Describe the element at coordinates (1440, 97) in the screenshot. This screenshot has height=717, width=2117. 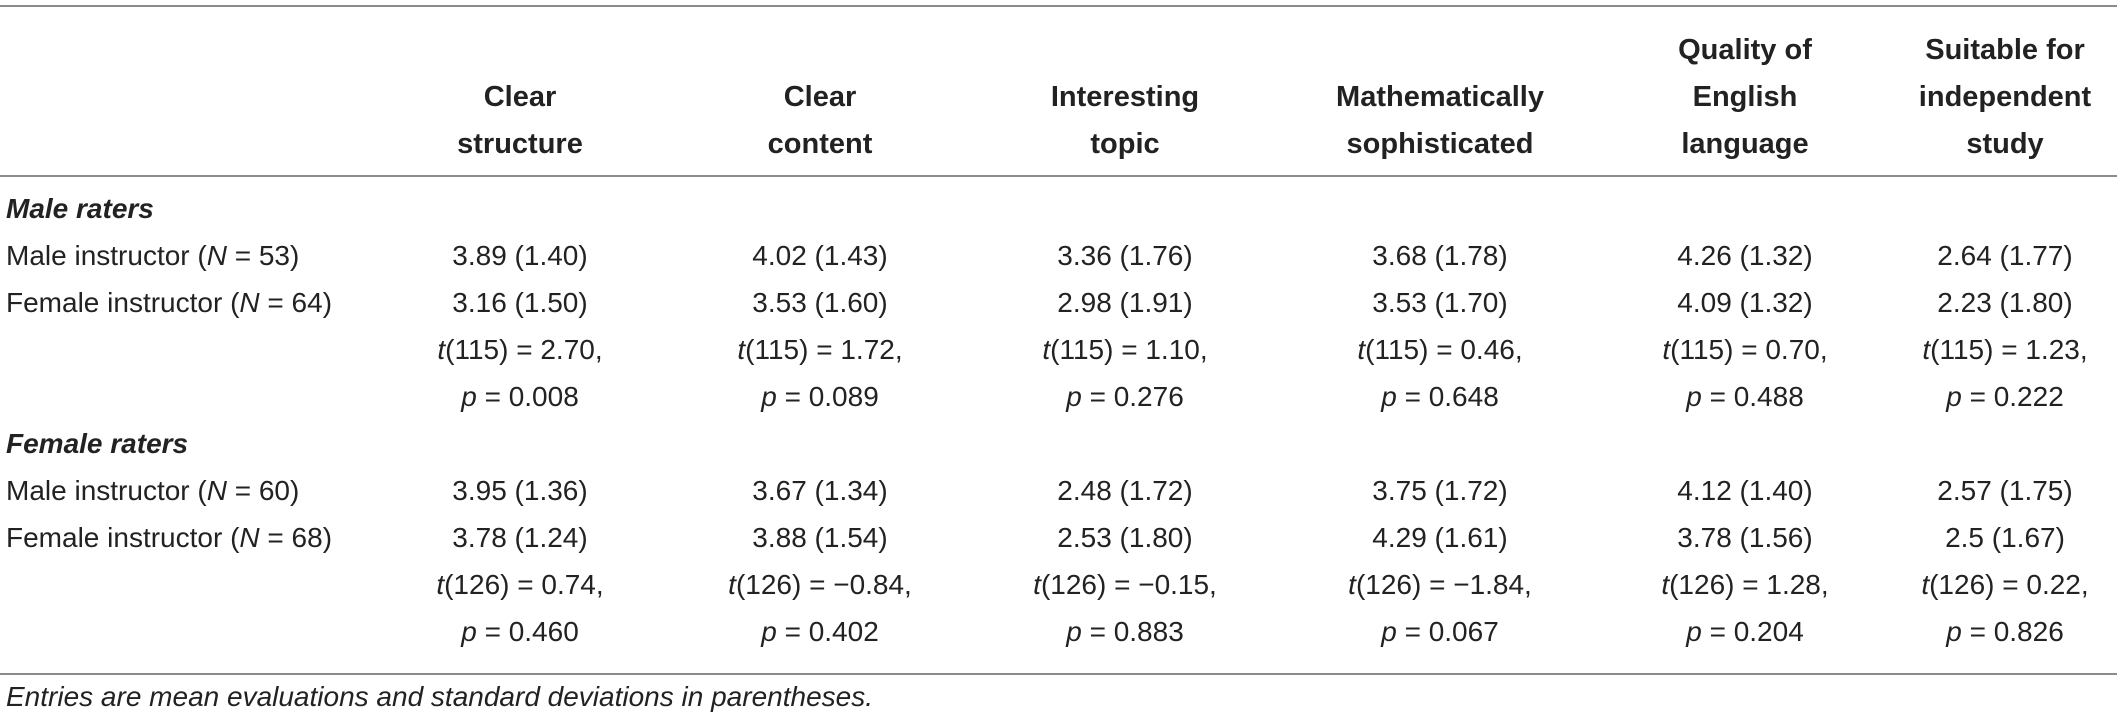
I see `header-line: Mathematically` at that location.